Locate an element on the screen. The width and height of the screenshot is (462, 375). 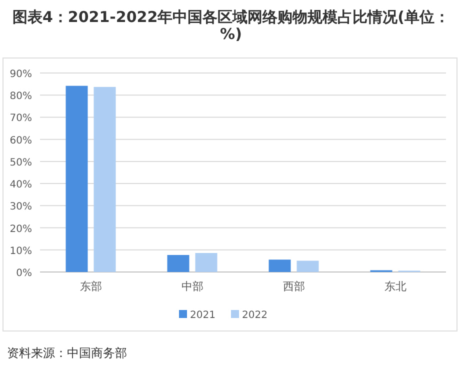
y-tick-label: 80% is located at coordinates (21, 96).